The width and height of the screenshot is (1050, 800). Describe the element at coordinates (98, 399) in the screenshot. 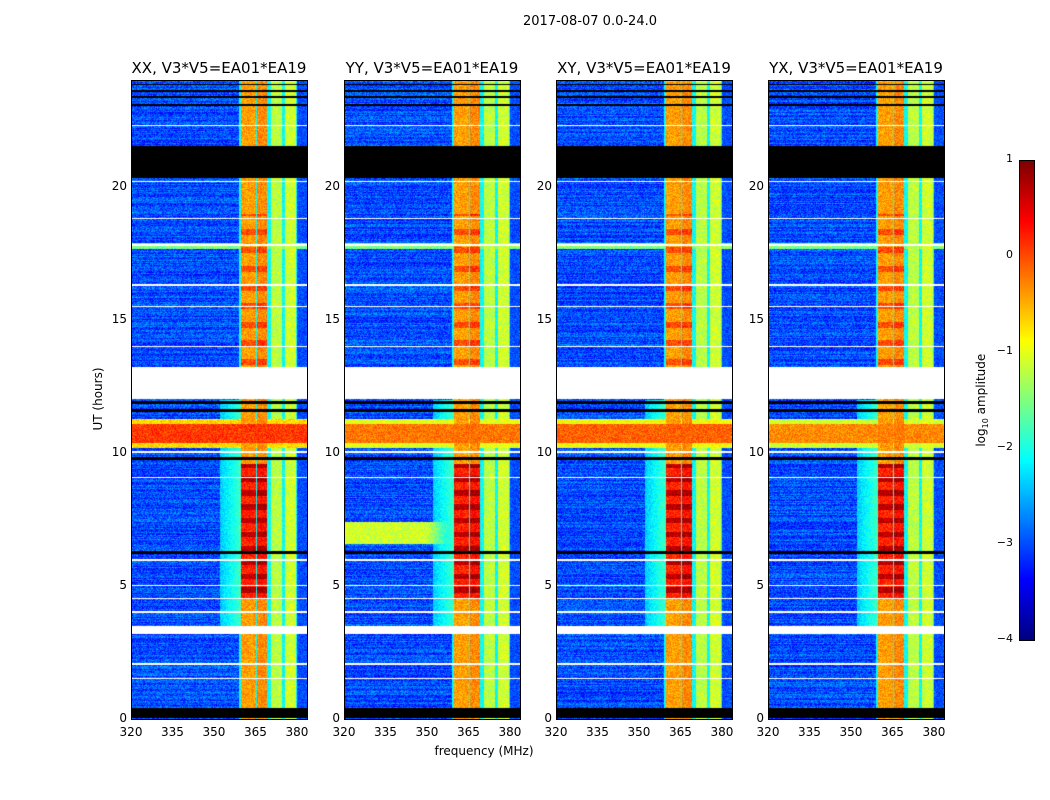

I see `y-axis-label: UT (hours)` at that location.